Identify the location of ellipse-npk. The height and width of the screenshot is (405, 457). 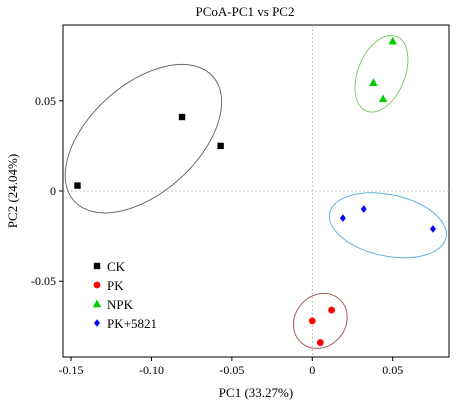
(381, 73).